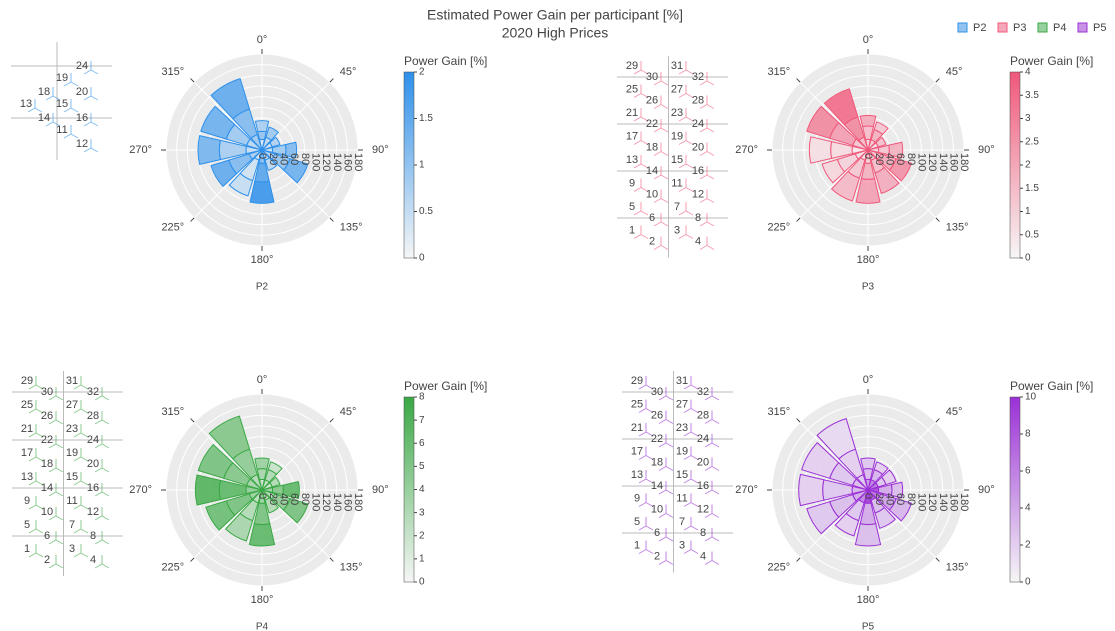 This screenshot has width=1115, height=631. Describe the element at coordinates (422, 466) in the screenshot. I see `colorbar-tick-label: 5` at that location.